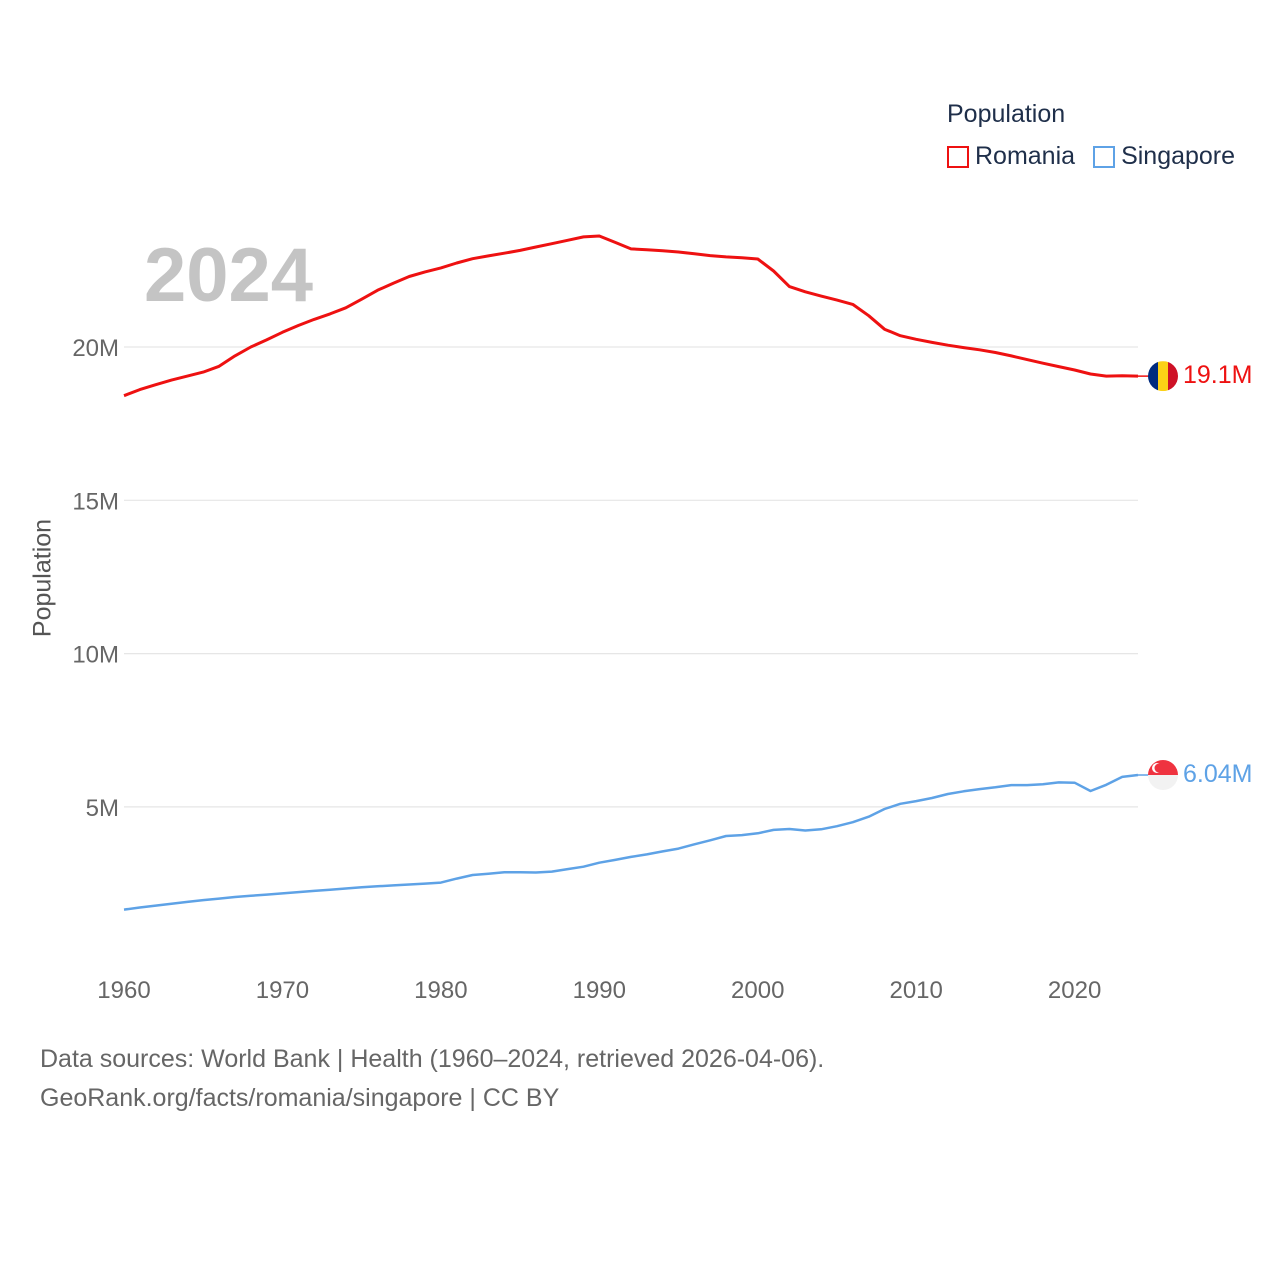 The image size is (1280, 1280). I want to click on series-line-romania, so click(631, 316).